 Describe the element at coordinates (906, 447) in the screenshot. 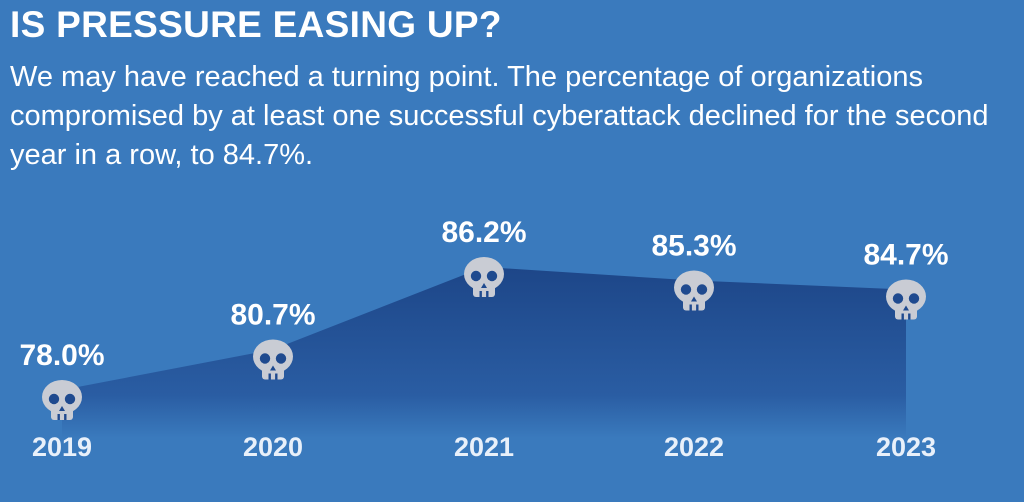

I see `x-tick-label: 2023` at that location.